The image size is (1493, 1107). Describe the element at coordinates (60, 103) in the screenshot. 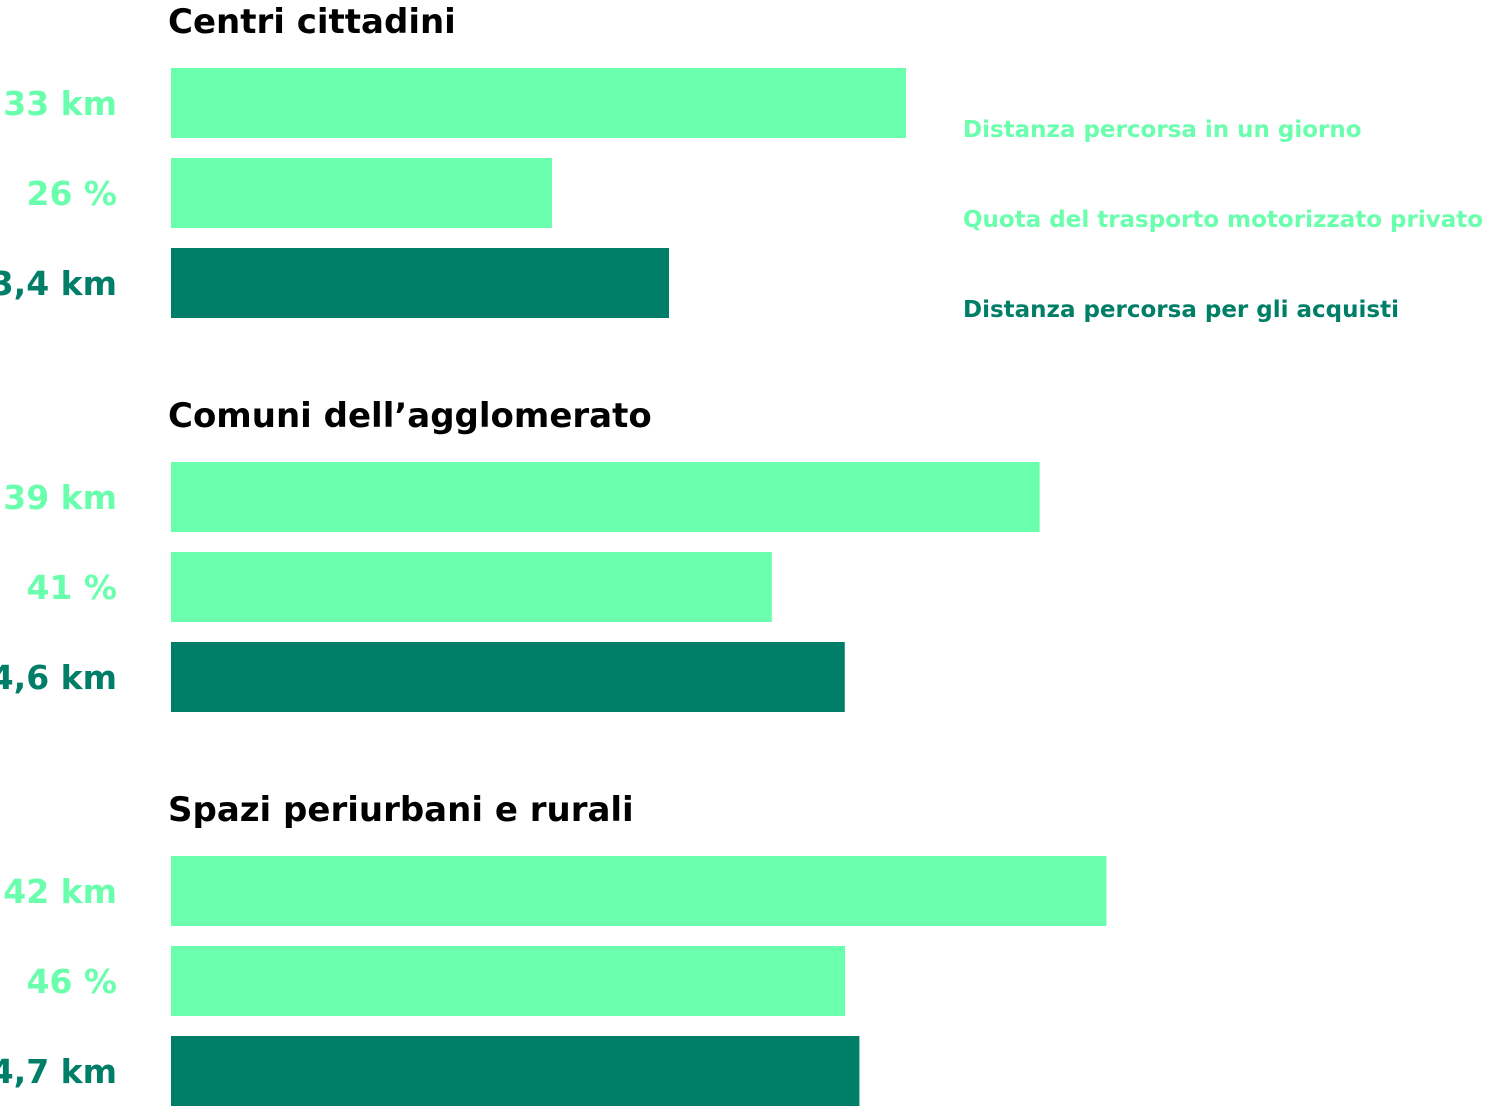

I see `bar-value-label: 33 km` at that location.